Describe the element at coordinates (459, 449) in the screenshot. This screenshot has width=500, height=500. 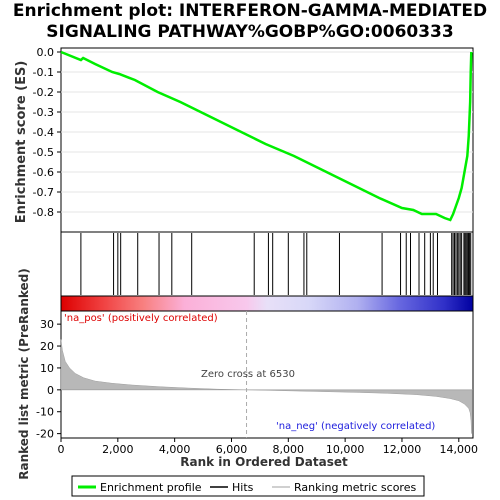
I see `metric-xtick-label: 14,000` at that location.